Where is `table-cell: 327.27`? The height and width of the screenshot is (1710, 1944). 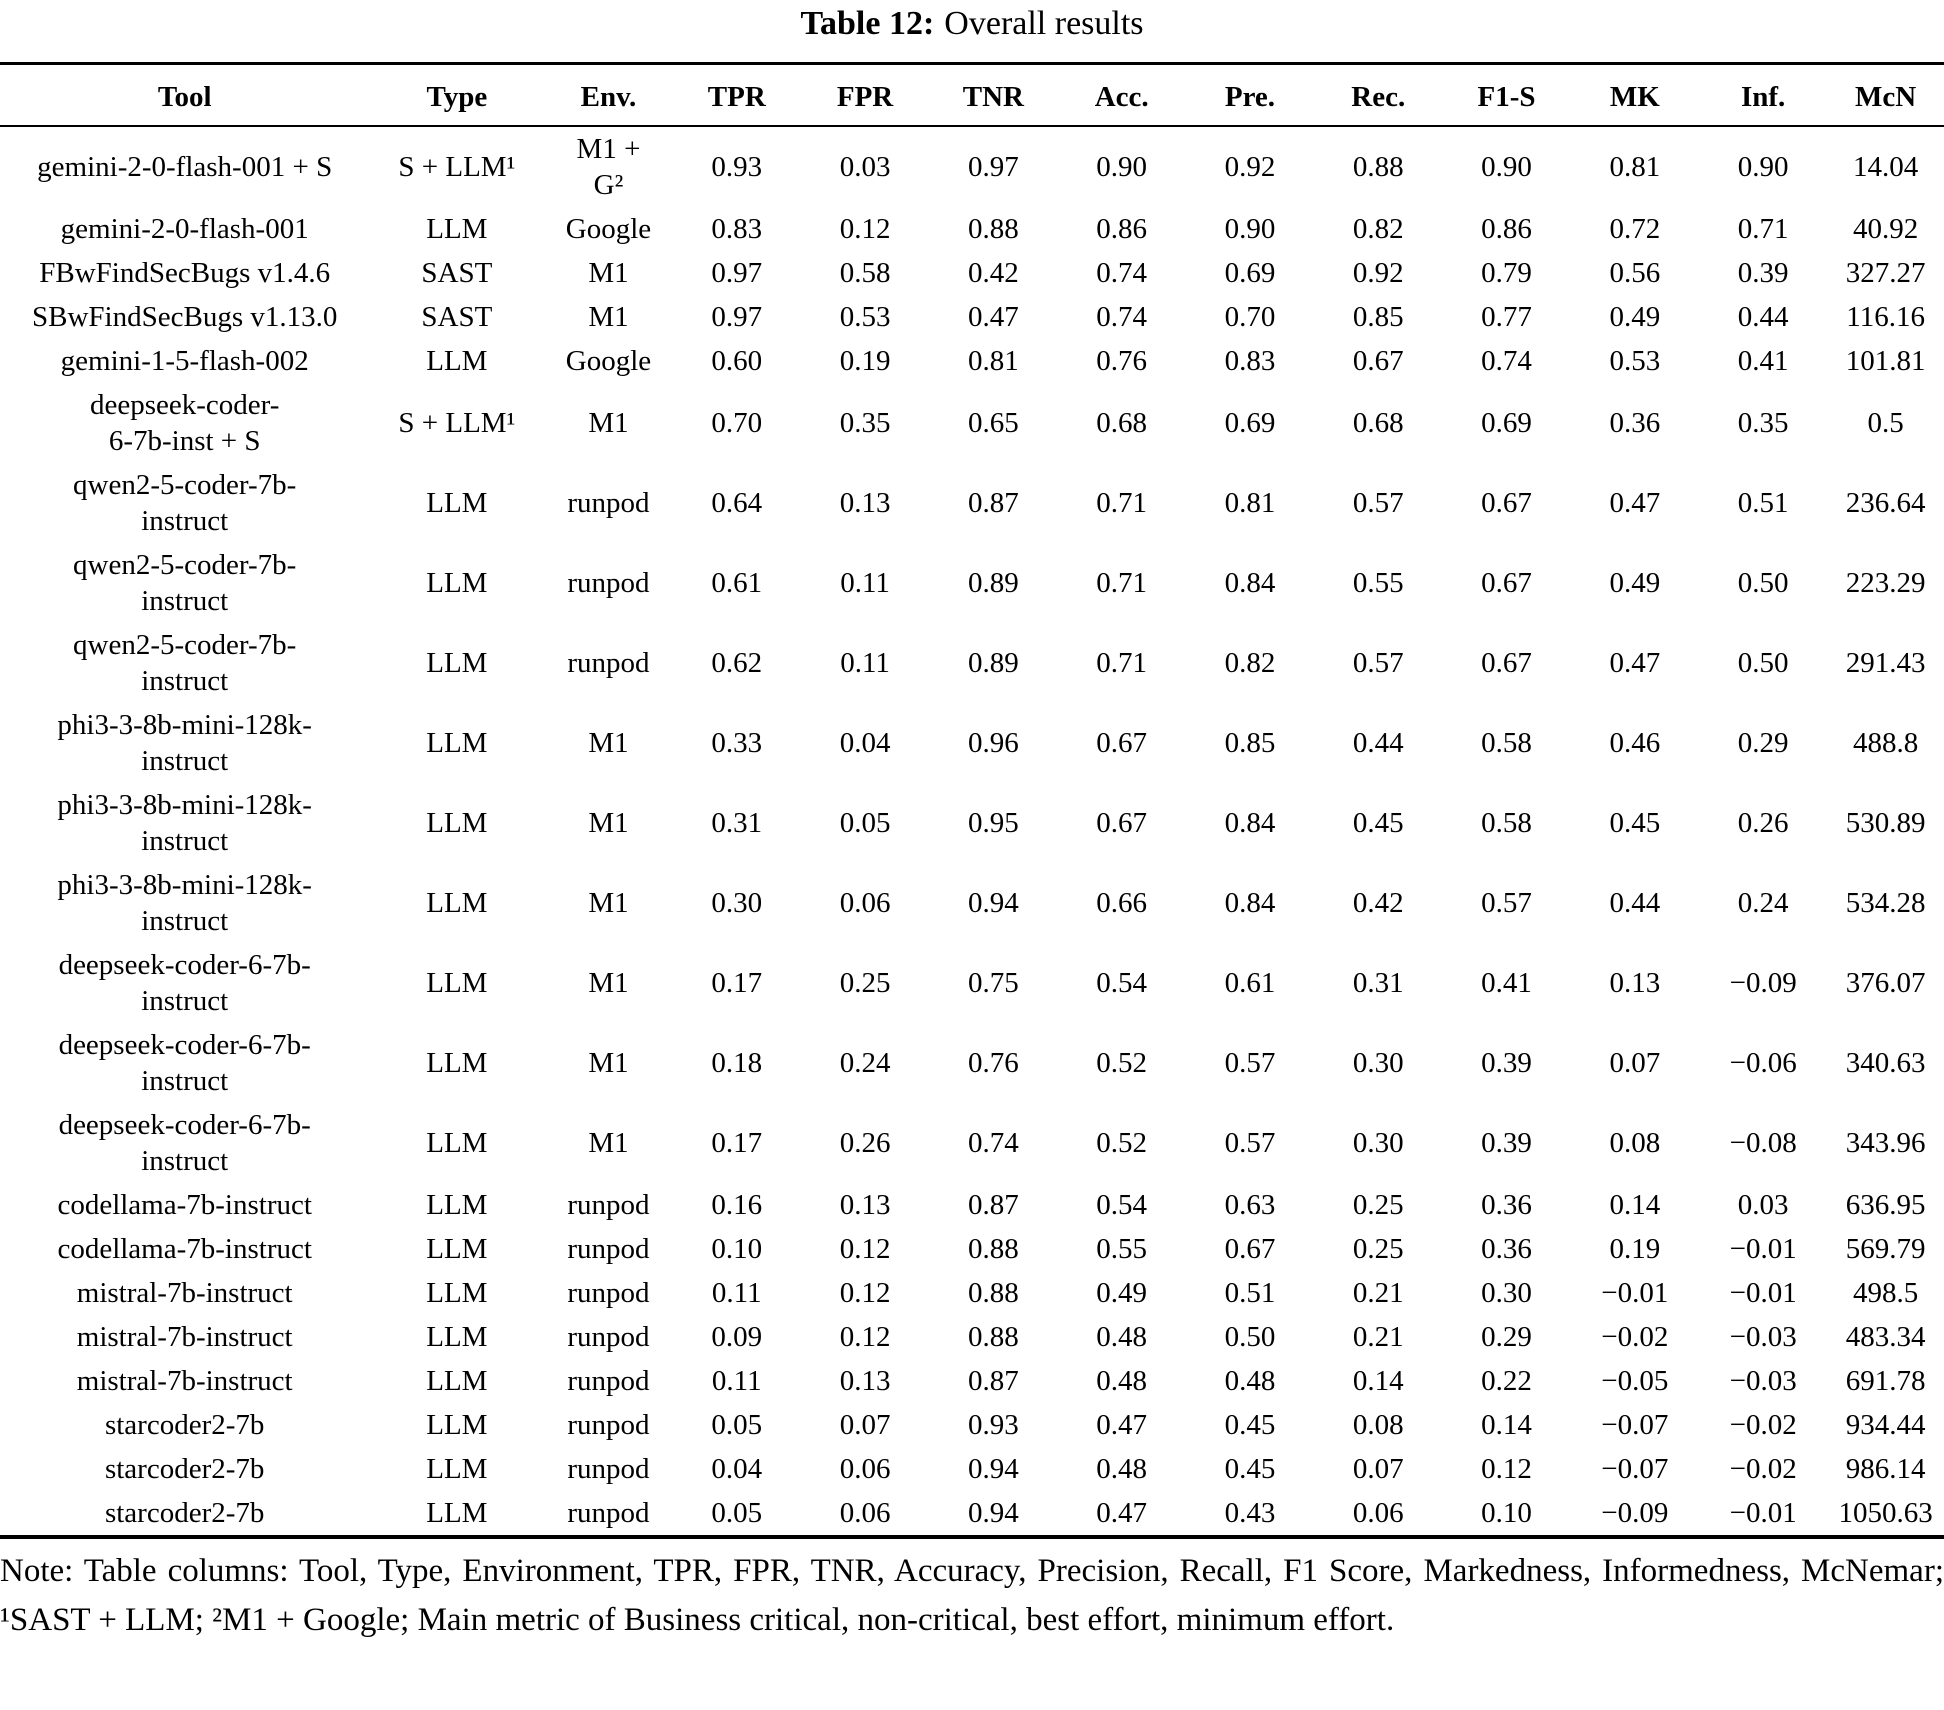 table-cell: 327.27 is located at coordinates (1885, 273).